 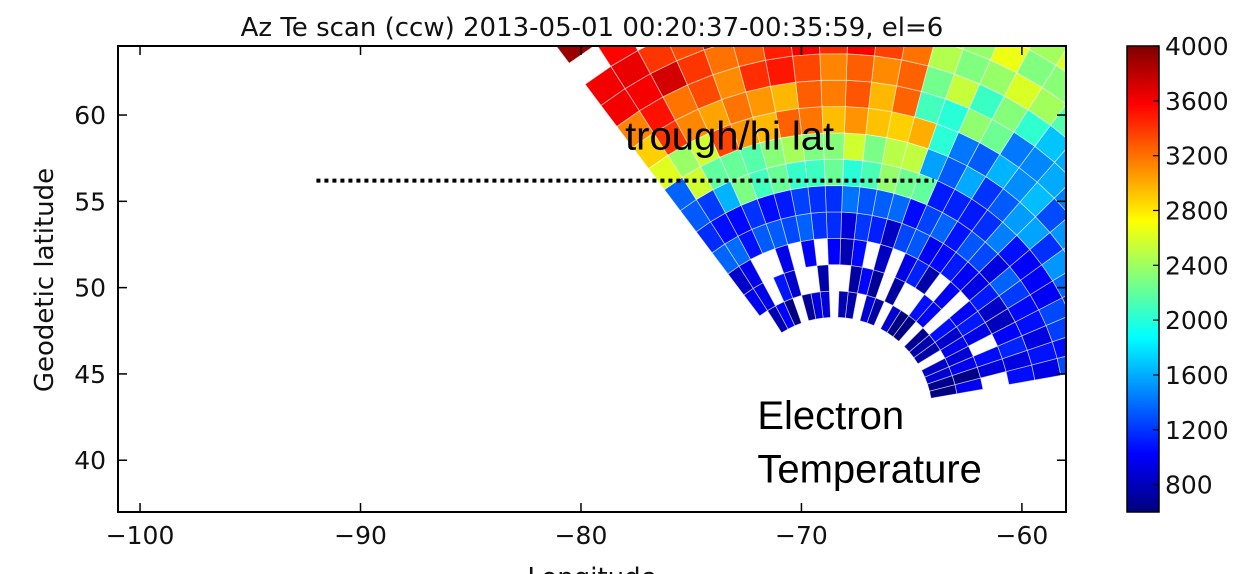 I want to click on colorbar-tick-label: 1600, so click(x=1197, y=375).